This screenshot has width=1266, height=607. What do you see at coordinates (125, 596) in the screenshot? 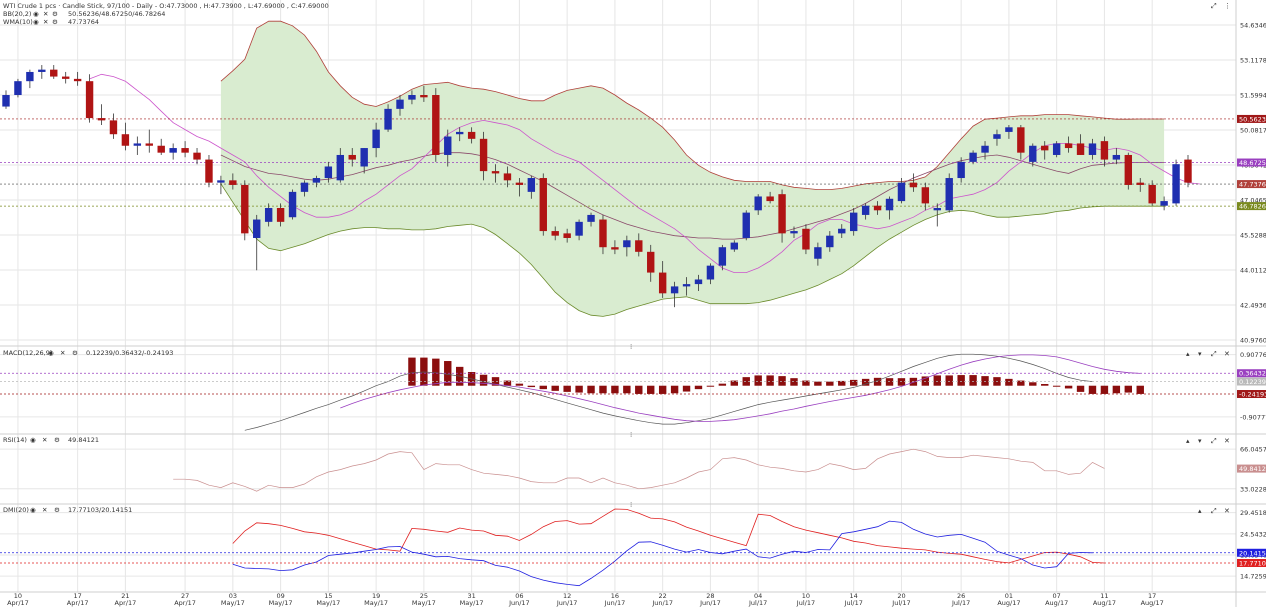
I see `date-tick-day: 21` at bounding box center [125, 596].